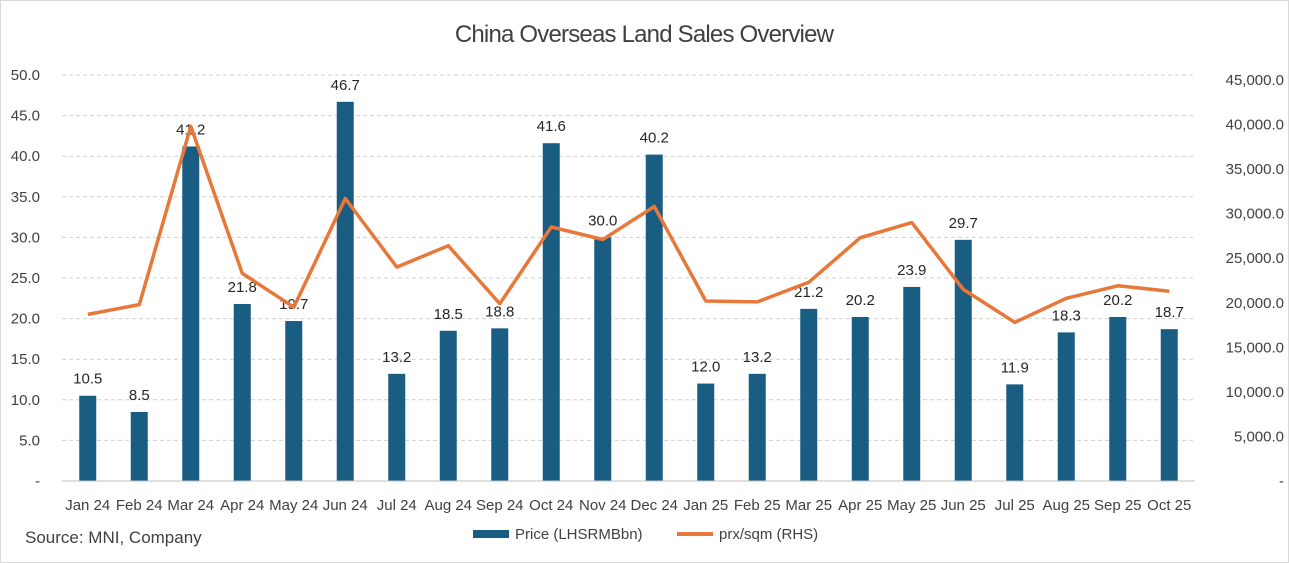  I want to click on right-tick-label: 30,000.0, so click(1255, 214).